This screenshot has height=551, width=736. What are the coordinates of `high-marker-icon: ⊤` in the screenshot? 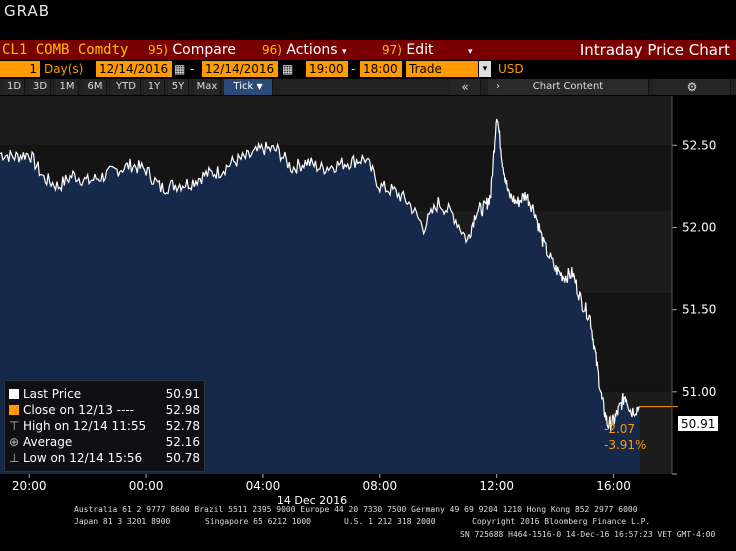 It's located at (14, 426).